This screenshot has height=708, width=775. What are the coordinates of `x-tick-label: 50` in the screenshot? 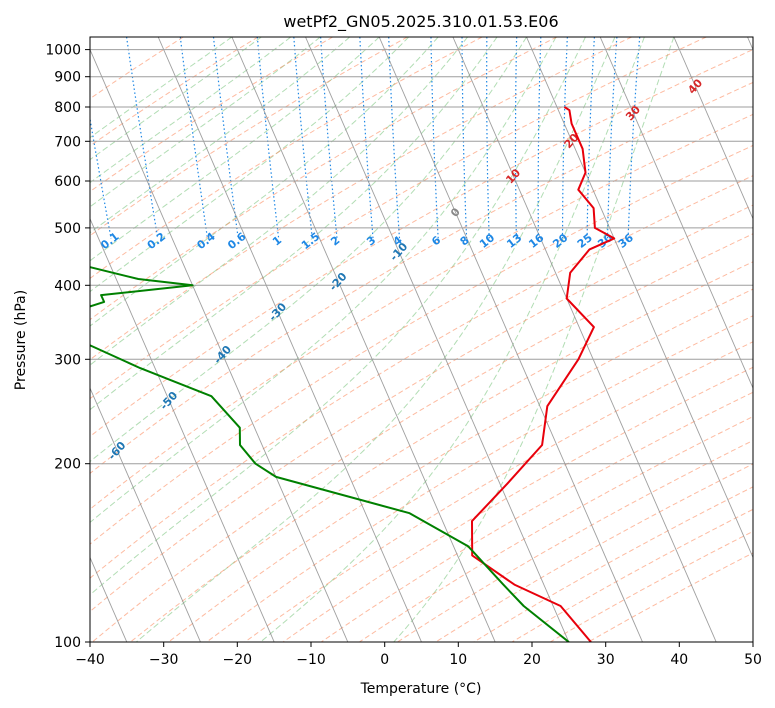 It's located at (753, 660).